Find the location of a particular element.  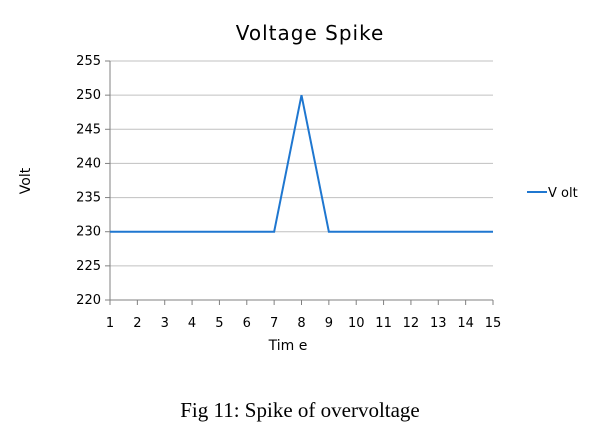

x-tick-label: 1 is located at coordinates (110, 323).